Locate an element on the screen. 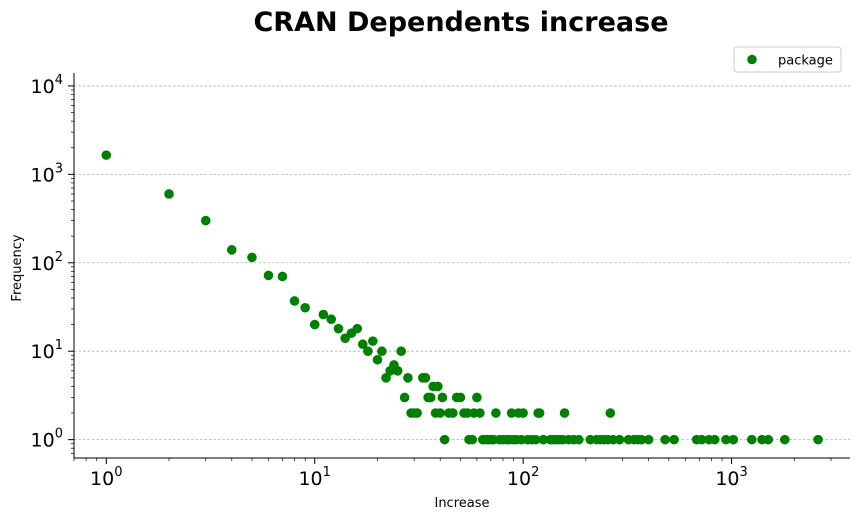  x-tick-label: 10² is located at coordinates (523, 477).